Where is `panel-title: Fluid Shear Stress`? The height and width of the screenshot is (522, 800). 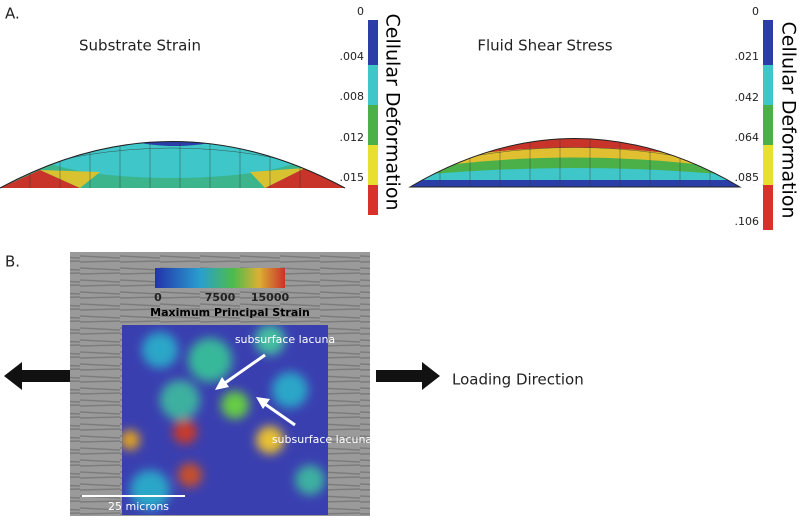
panel-title: Fluid Shear Stress is located at coordinates (544, 46).